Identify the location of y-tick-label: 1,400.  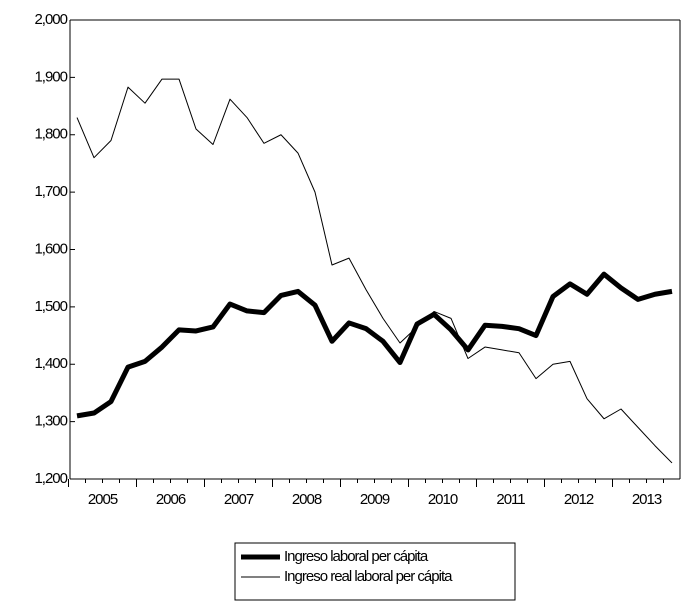
(50, 363).